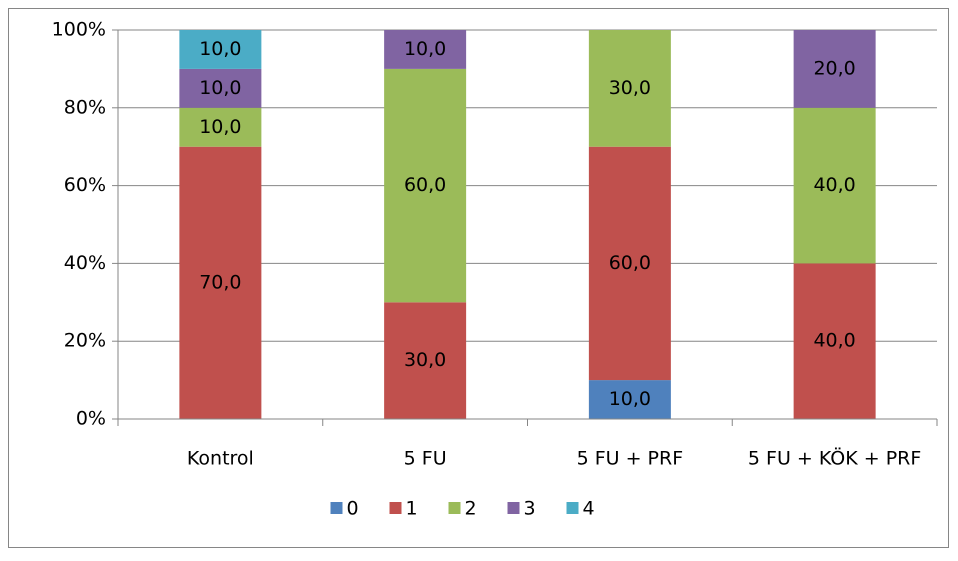  I want to click on data-label: 70,0, so click(220, 282).